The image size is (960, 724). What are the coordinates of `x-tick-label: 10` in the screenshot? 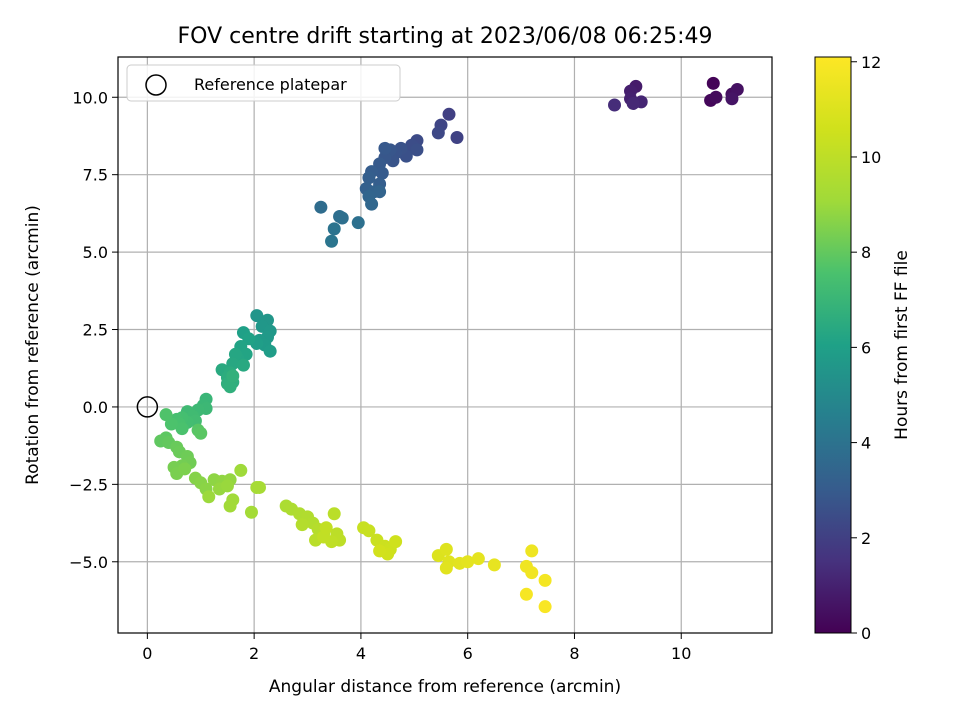 It's located at (681, 653).